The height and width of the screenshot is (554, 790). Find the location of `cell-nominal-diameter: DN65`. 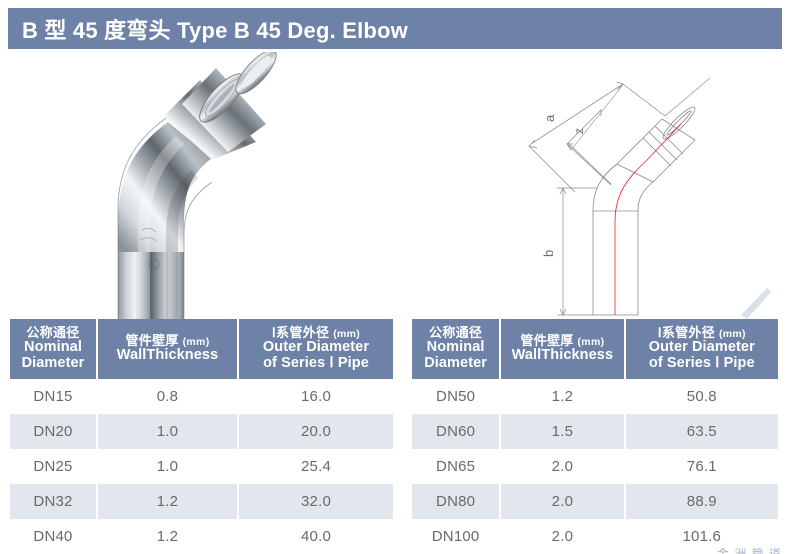

cell-nominal-diameter: DN65 is located at coordinates (456, 466).